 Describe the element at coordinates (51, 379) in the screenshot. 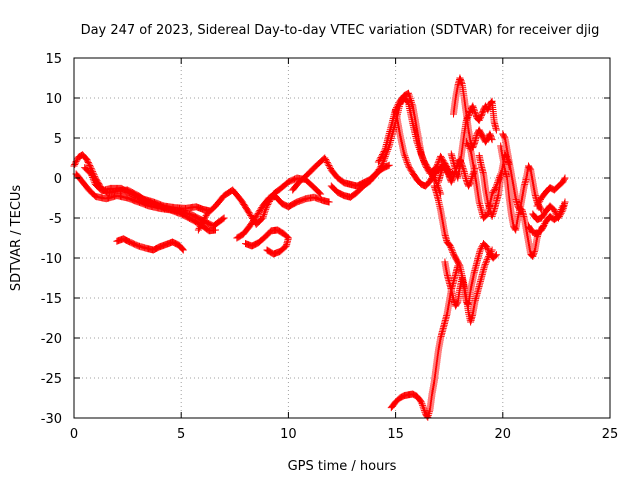

I see `y-tick-label: -25` at that location.